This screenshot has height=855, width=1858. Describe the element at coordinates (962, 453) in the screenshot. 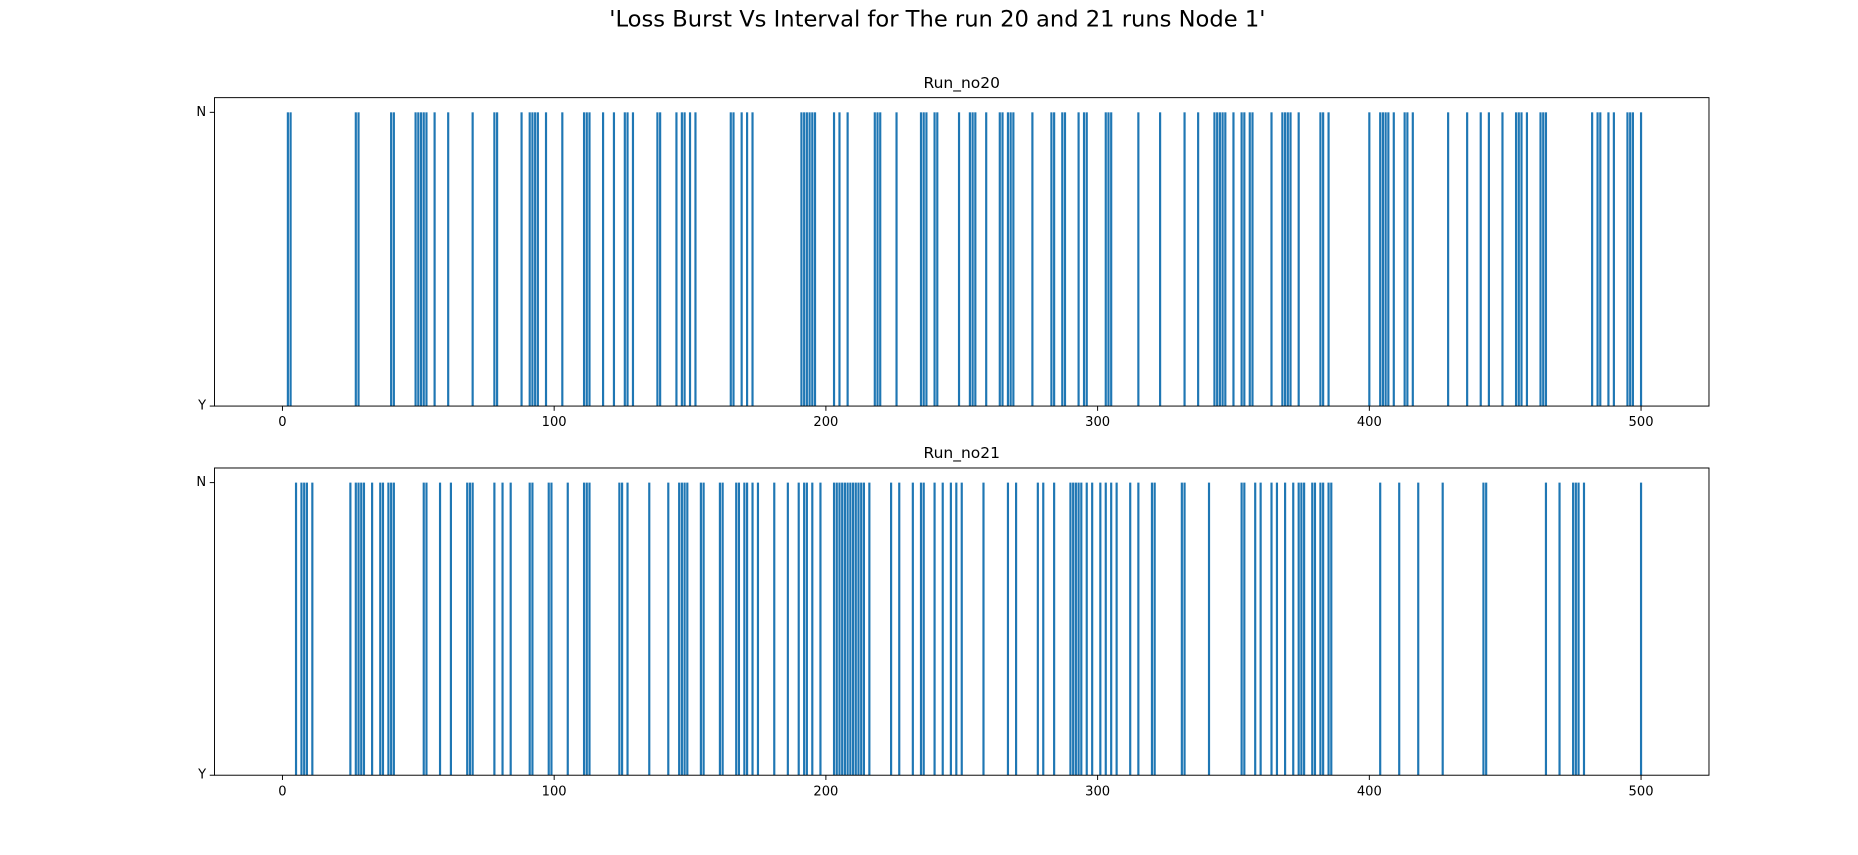

I see `subplot-title: Run_no21` at that location.